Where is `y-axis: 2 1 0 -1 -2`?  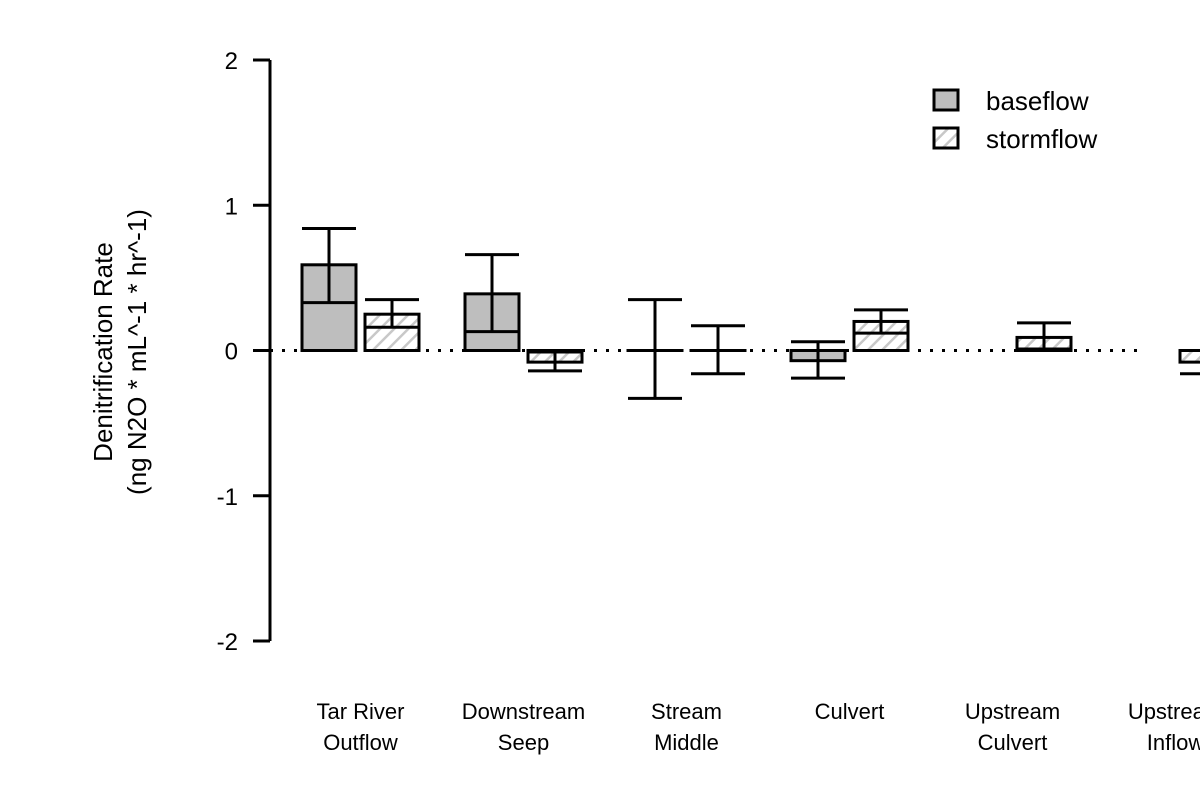 y-axis: 2 1 0 -1 -2 is located at coordinates (244, 352).